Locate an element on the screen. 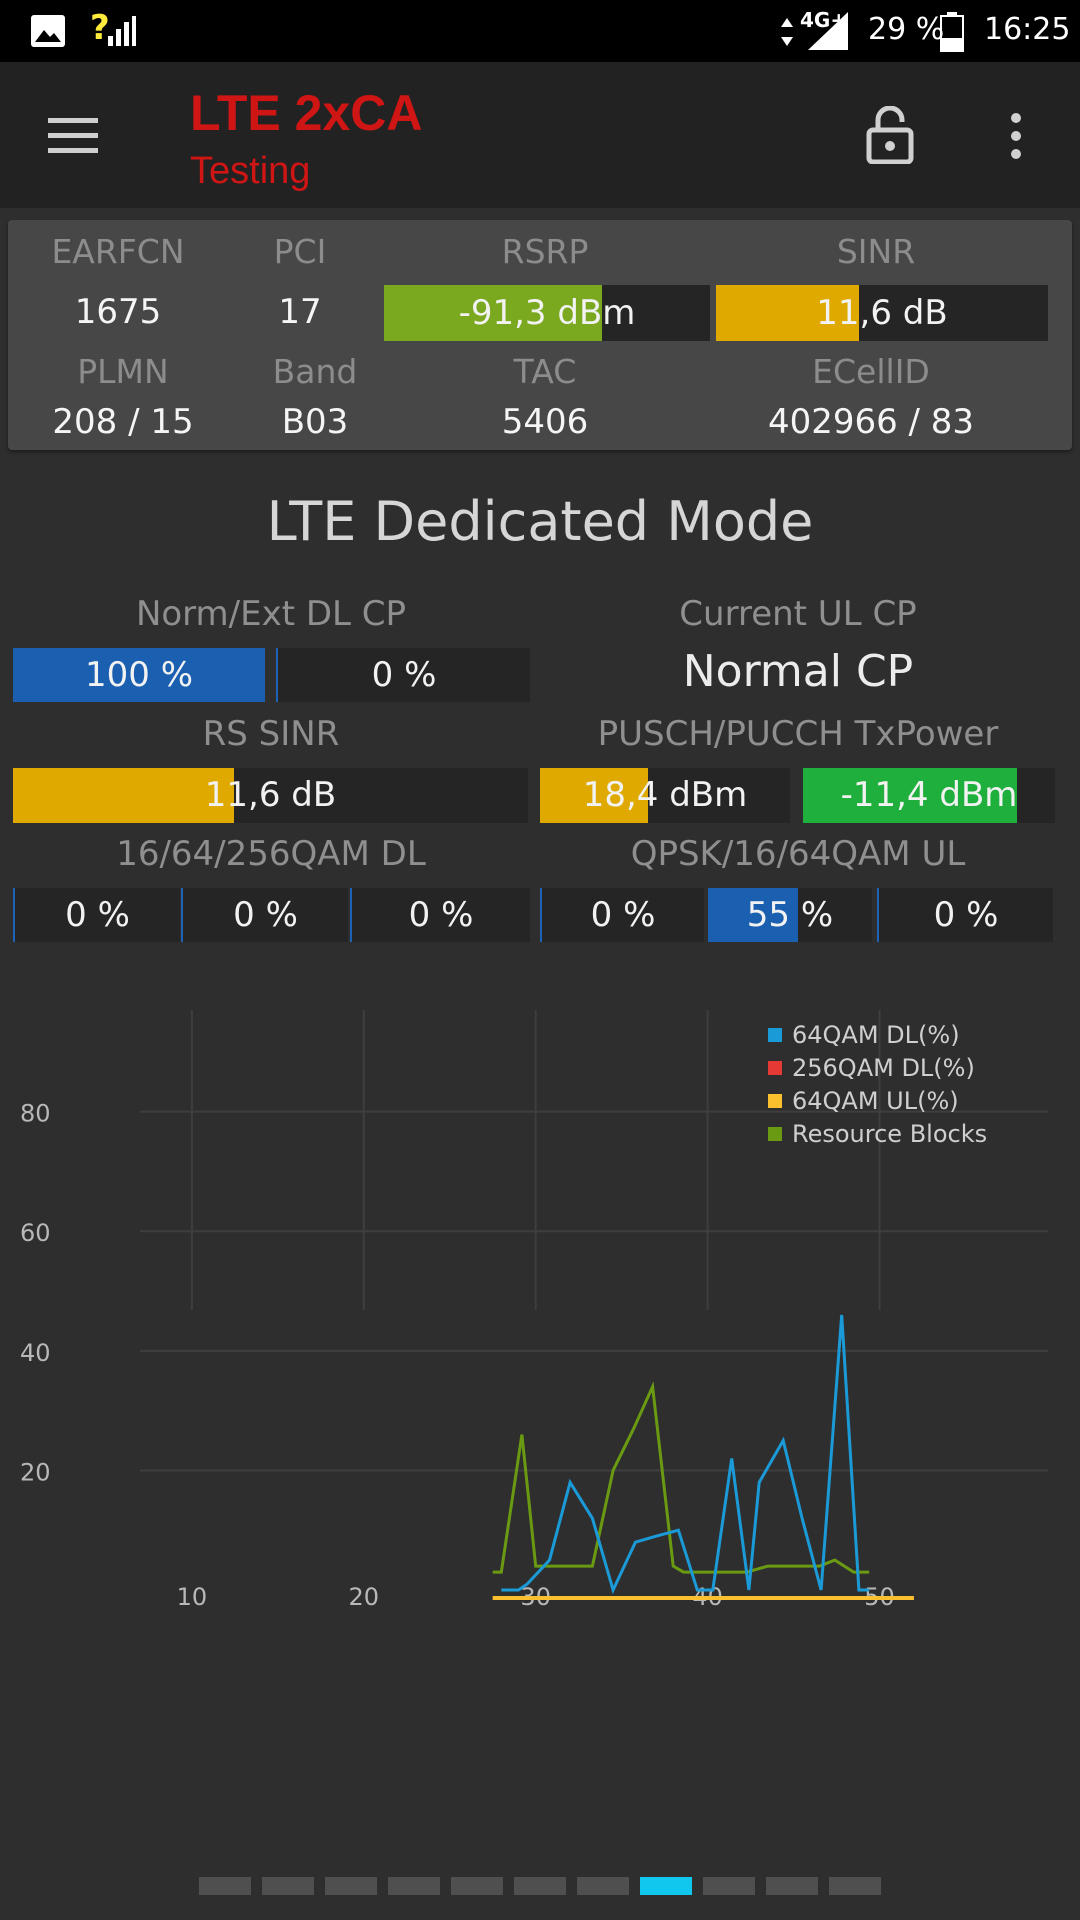 This screenshot has width=1080, height=1920. qam-dl-label: 16/64/256QAM DL is located at coordinates (271, 854).